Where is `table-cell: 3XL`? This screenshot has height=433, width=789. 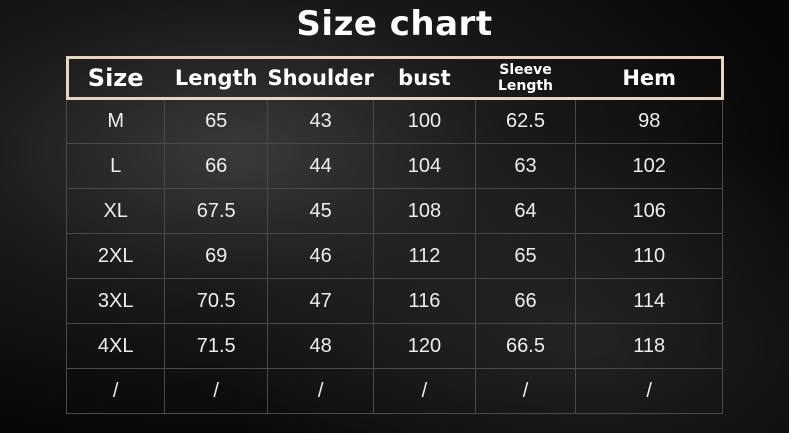
table-cell: 3XL is located at coordinates (115, 301).